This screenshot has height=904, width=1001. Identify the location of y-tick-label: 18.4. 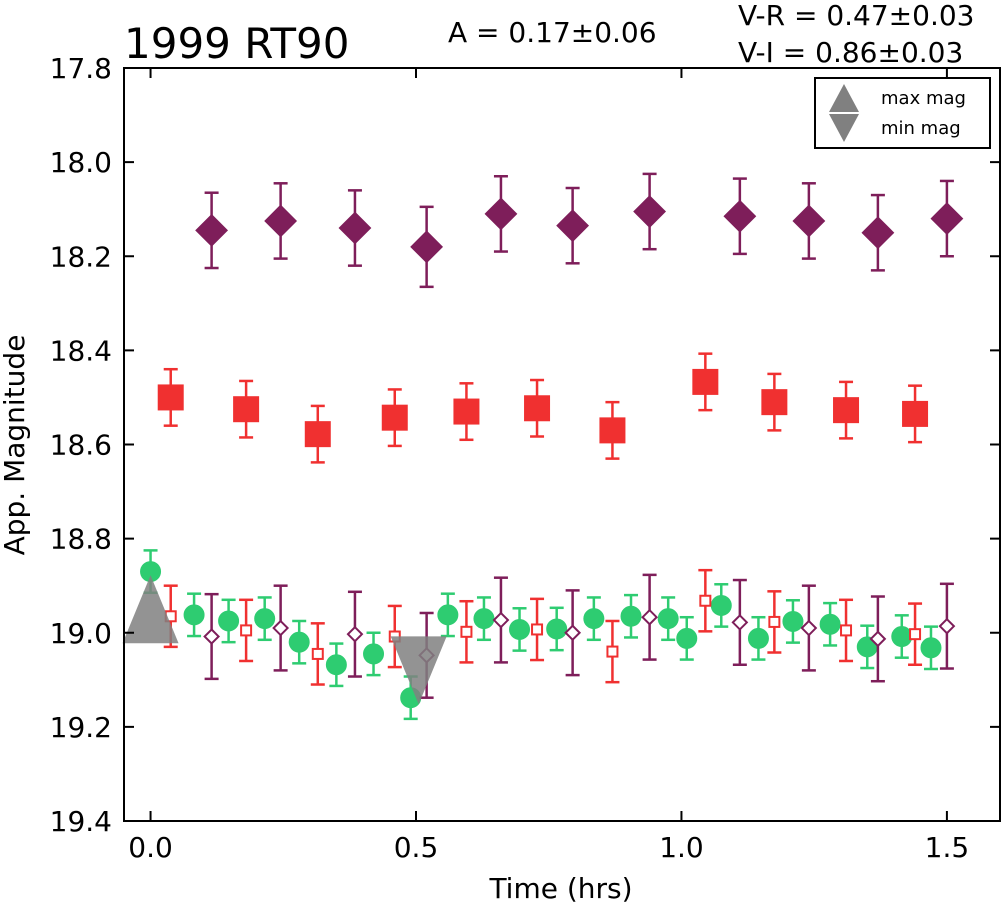
(81, 350).